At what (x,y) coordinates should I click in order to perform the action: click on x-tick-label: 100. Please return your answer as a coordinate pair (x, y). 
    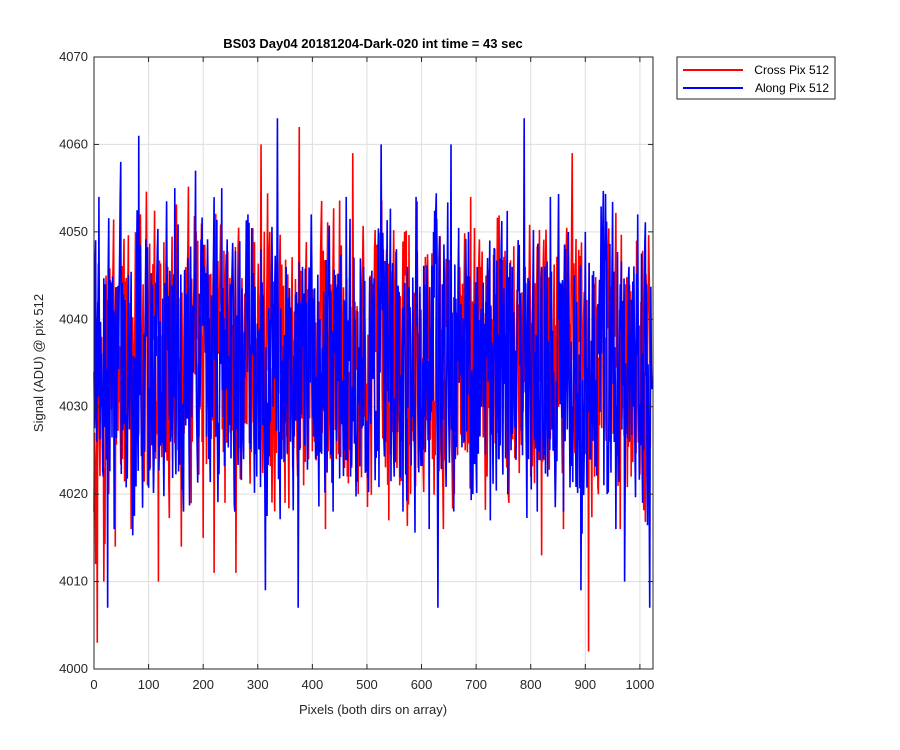
    Looking at the image, I should click on (149, 684).